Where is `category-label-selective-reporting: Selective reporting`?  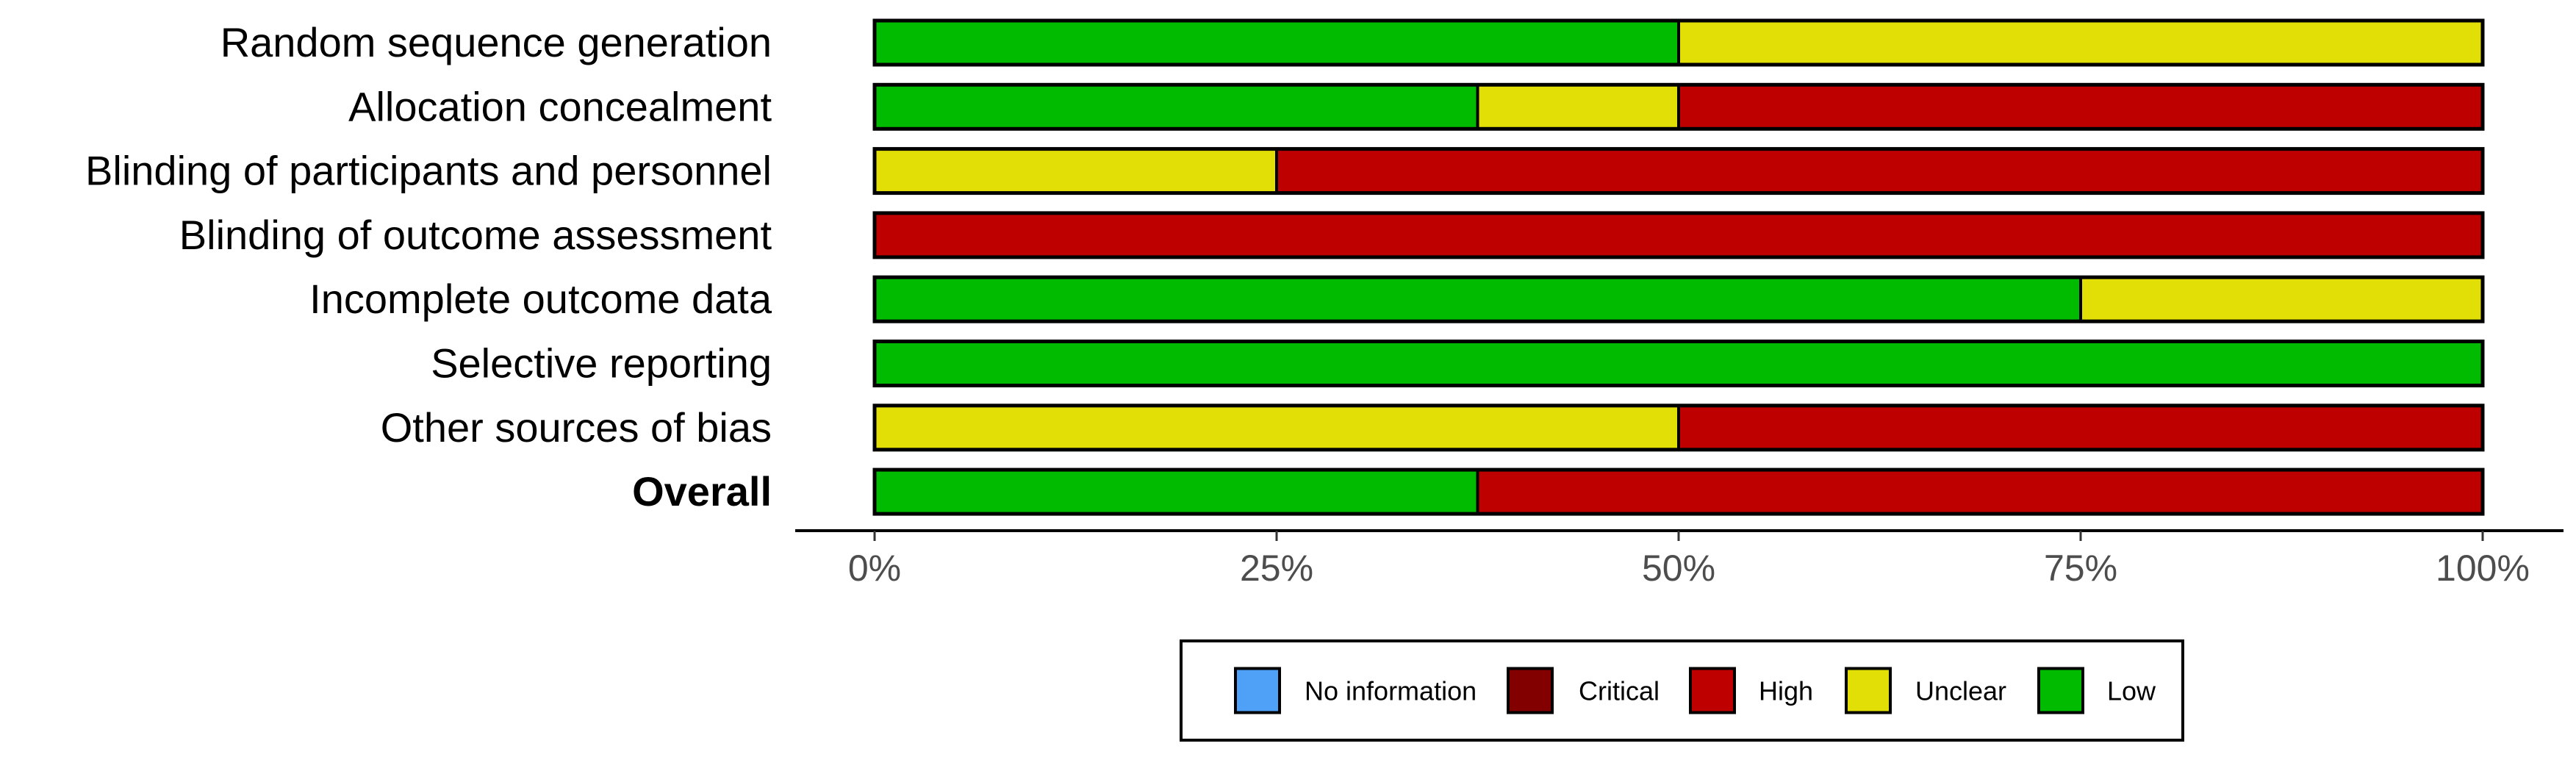 category-label-selective-reporting: Selective reporting is located at coordinates (601, 363).